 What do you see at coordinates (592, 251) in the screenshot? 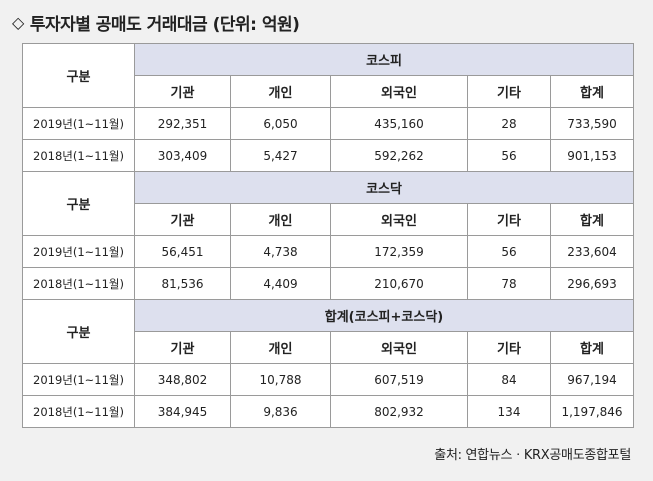
I see `value-cell: 233,604` at bounding box center [592, 251].